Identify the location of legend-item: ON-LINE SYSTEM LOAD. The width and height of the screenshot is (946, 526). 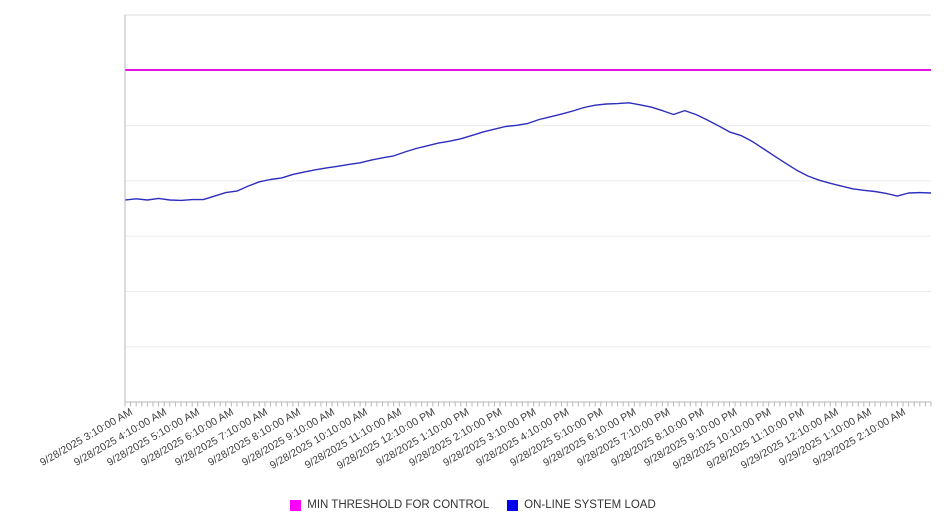
(581, 505).